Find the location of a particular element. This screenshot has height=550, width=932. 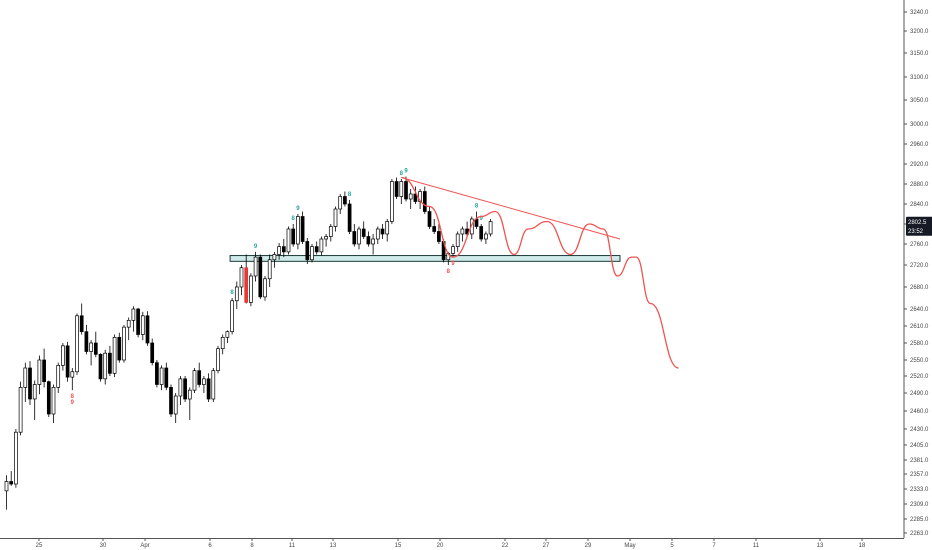

price-tick-label: 2880.0 is located at coordinates (919, 185).